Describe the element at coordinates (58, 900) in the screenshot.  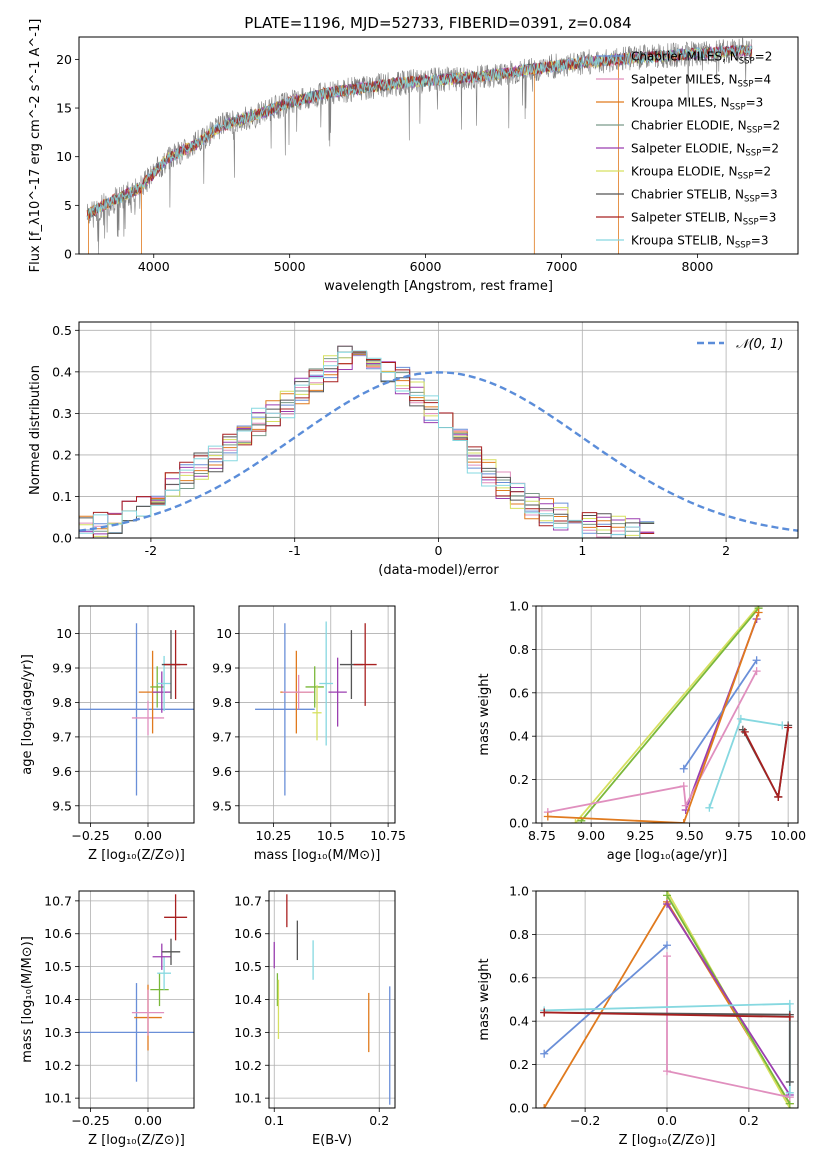
I see `y-tick-label: 10.7` at that location.